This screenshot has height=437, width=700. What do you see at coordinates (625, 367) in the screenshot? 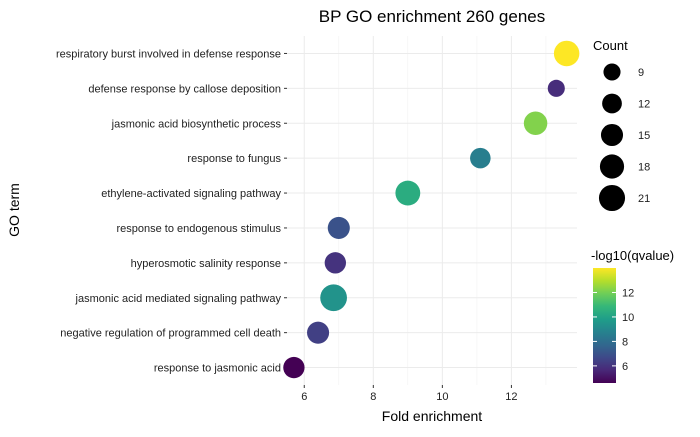
I see `colorbar-label: 6` at bounding box center [625, 367].